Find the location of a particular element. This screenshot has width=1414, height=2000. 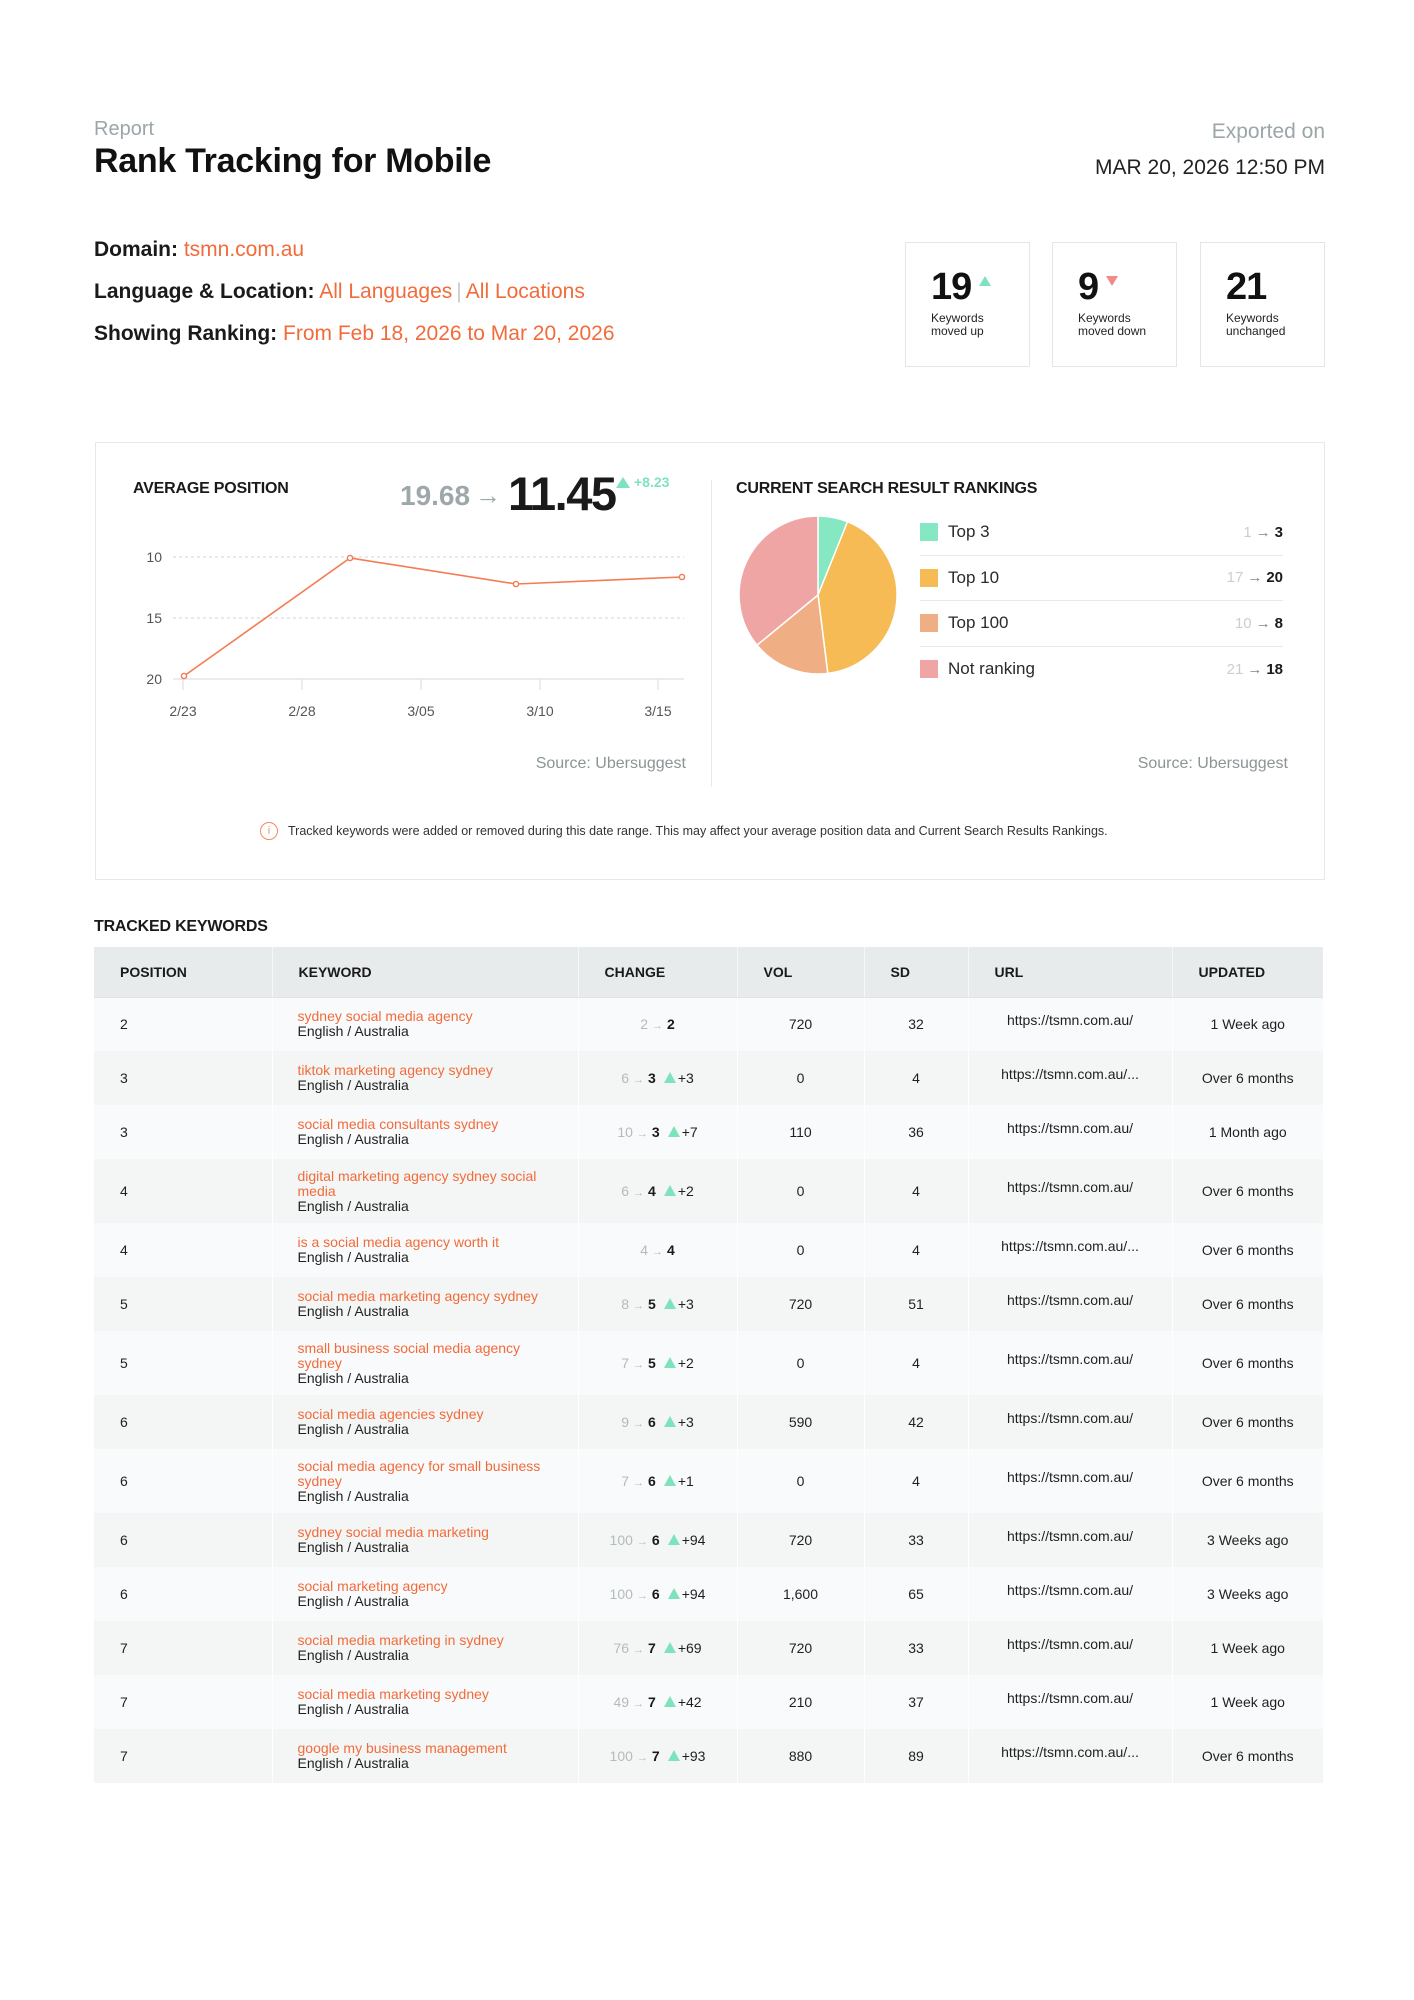

keyword-link: tiktok marketing agency sydney is located at coordinates (395, 1070).